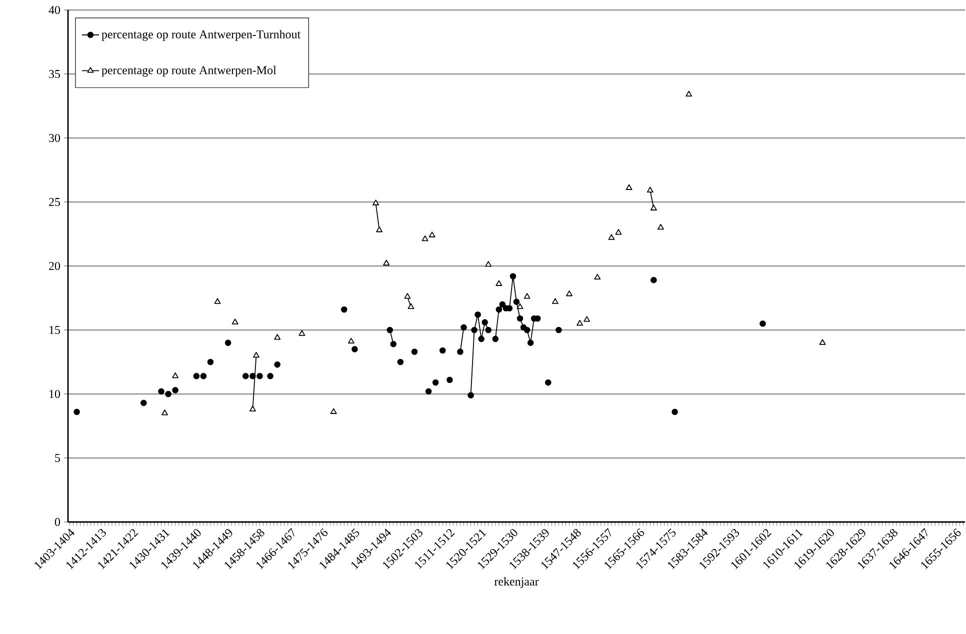  What do you see at coordinates (54, 266) in the screenshot?
I see `y-tick-label: 20` at bounding box center [54, 266].